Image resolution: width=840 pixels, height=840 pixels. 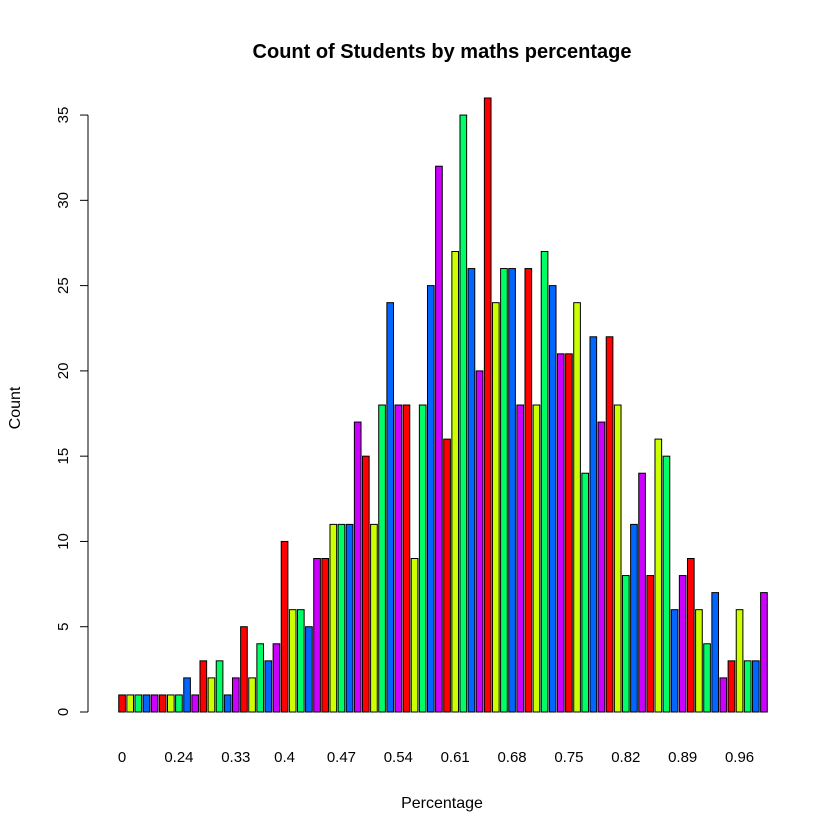 I want to click on x-tick-label: 0.89, so click(x=682, y=757).